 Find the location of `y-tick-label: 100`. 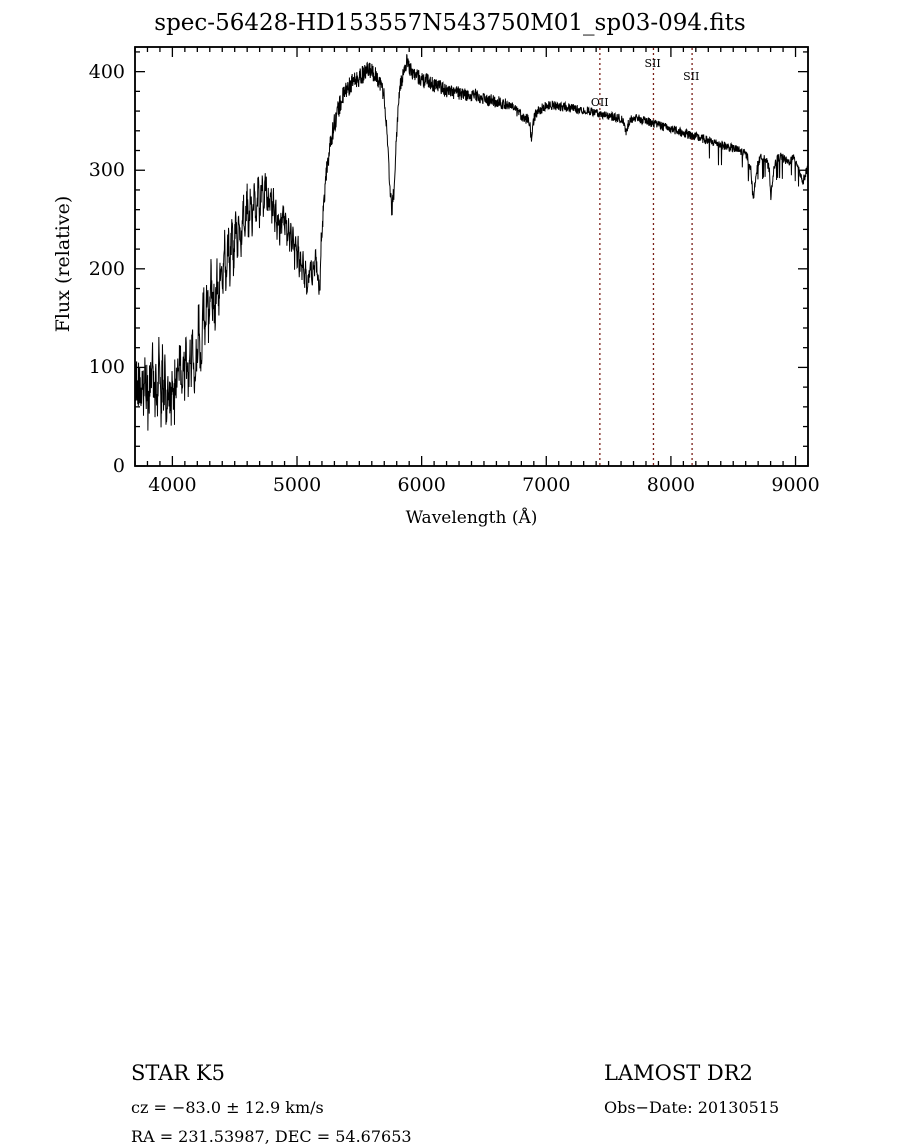

y-tick-label: 100 is located at coordinates (106, 367).